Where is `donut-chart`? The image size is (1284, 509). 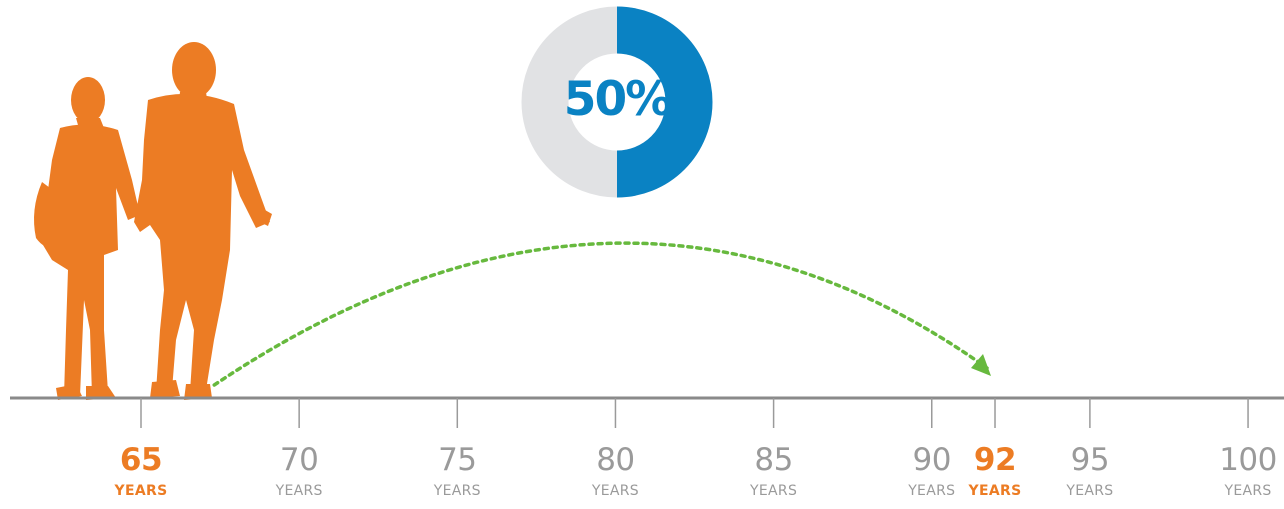
donut-chart is located at coordinates (617, 102).